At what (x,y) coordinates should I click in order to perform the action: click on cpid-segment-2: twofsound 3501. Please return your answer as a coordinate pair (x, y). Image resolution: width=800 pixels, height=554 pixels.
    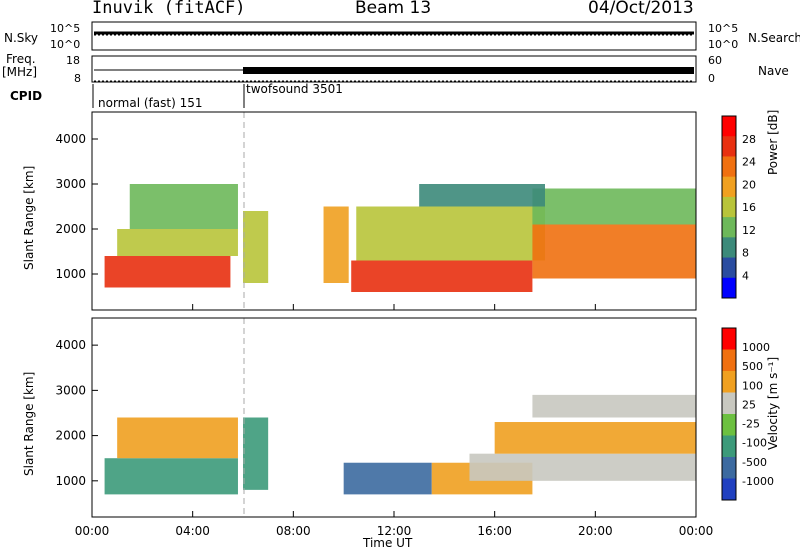
    Looking at the image, I should click on (294, 89).